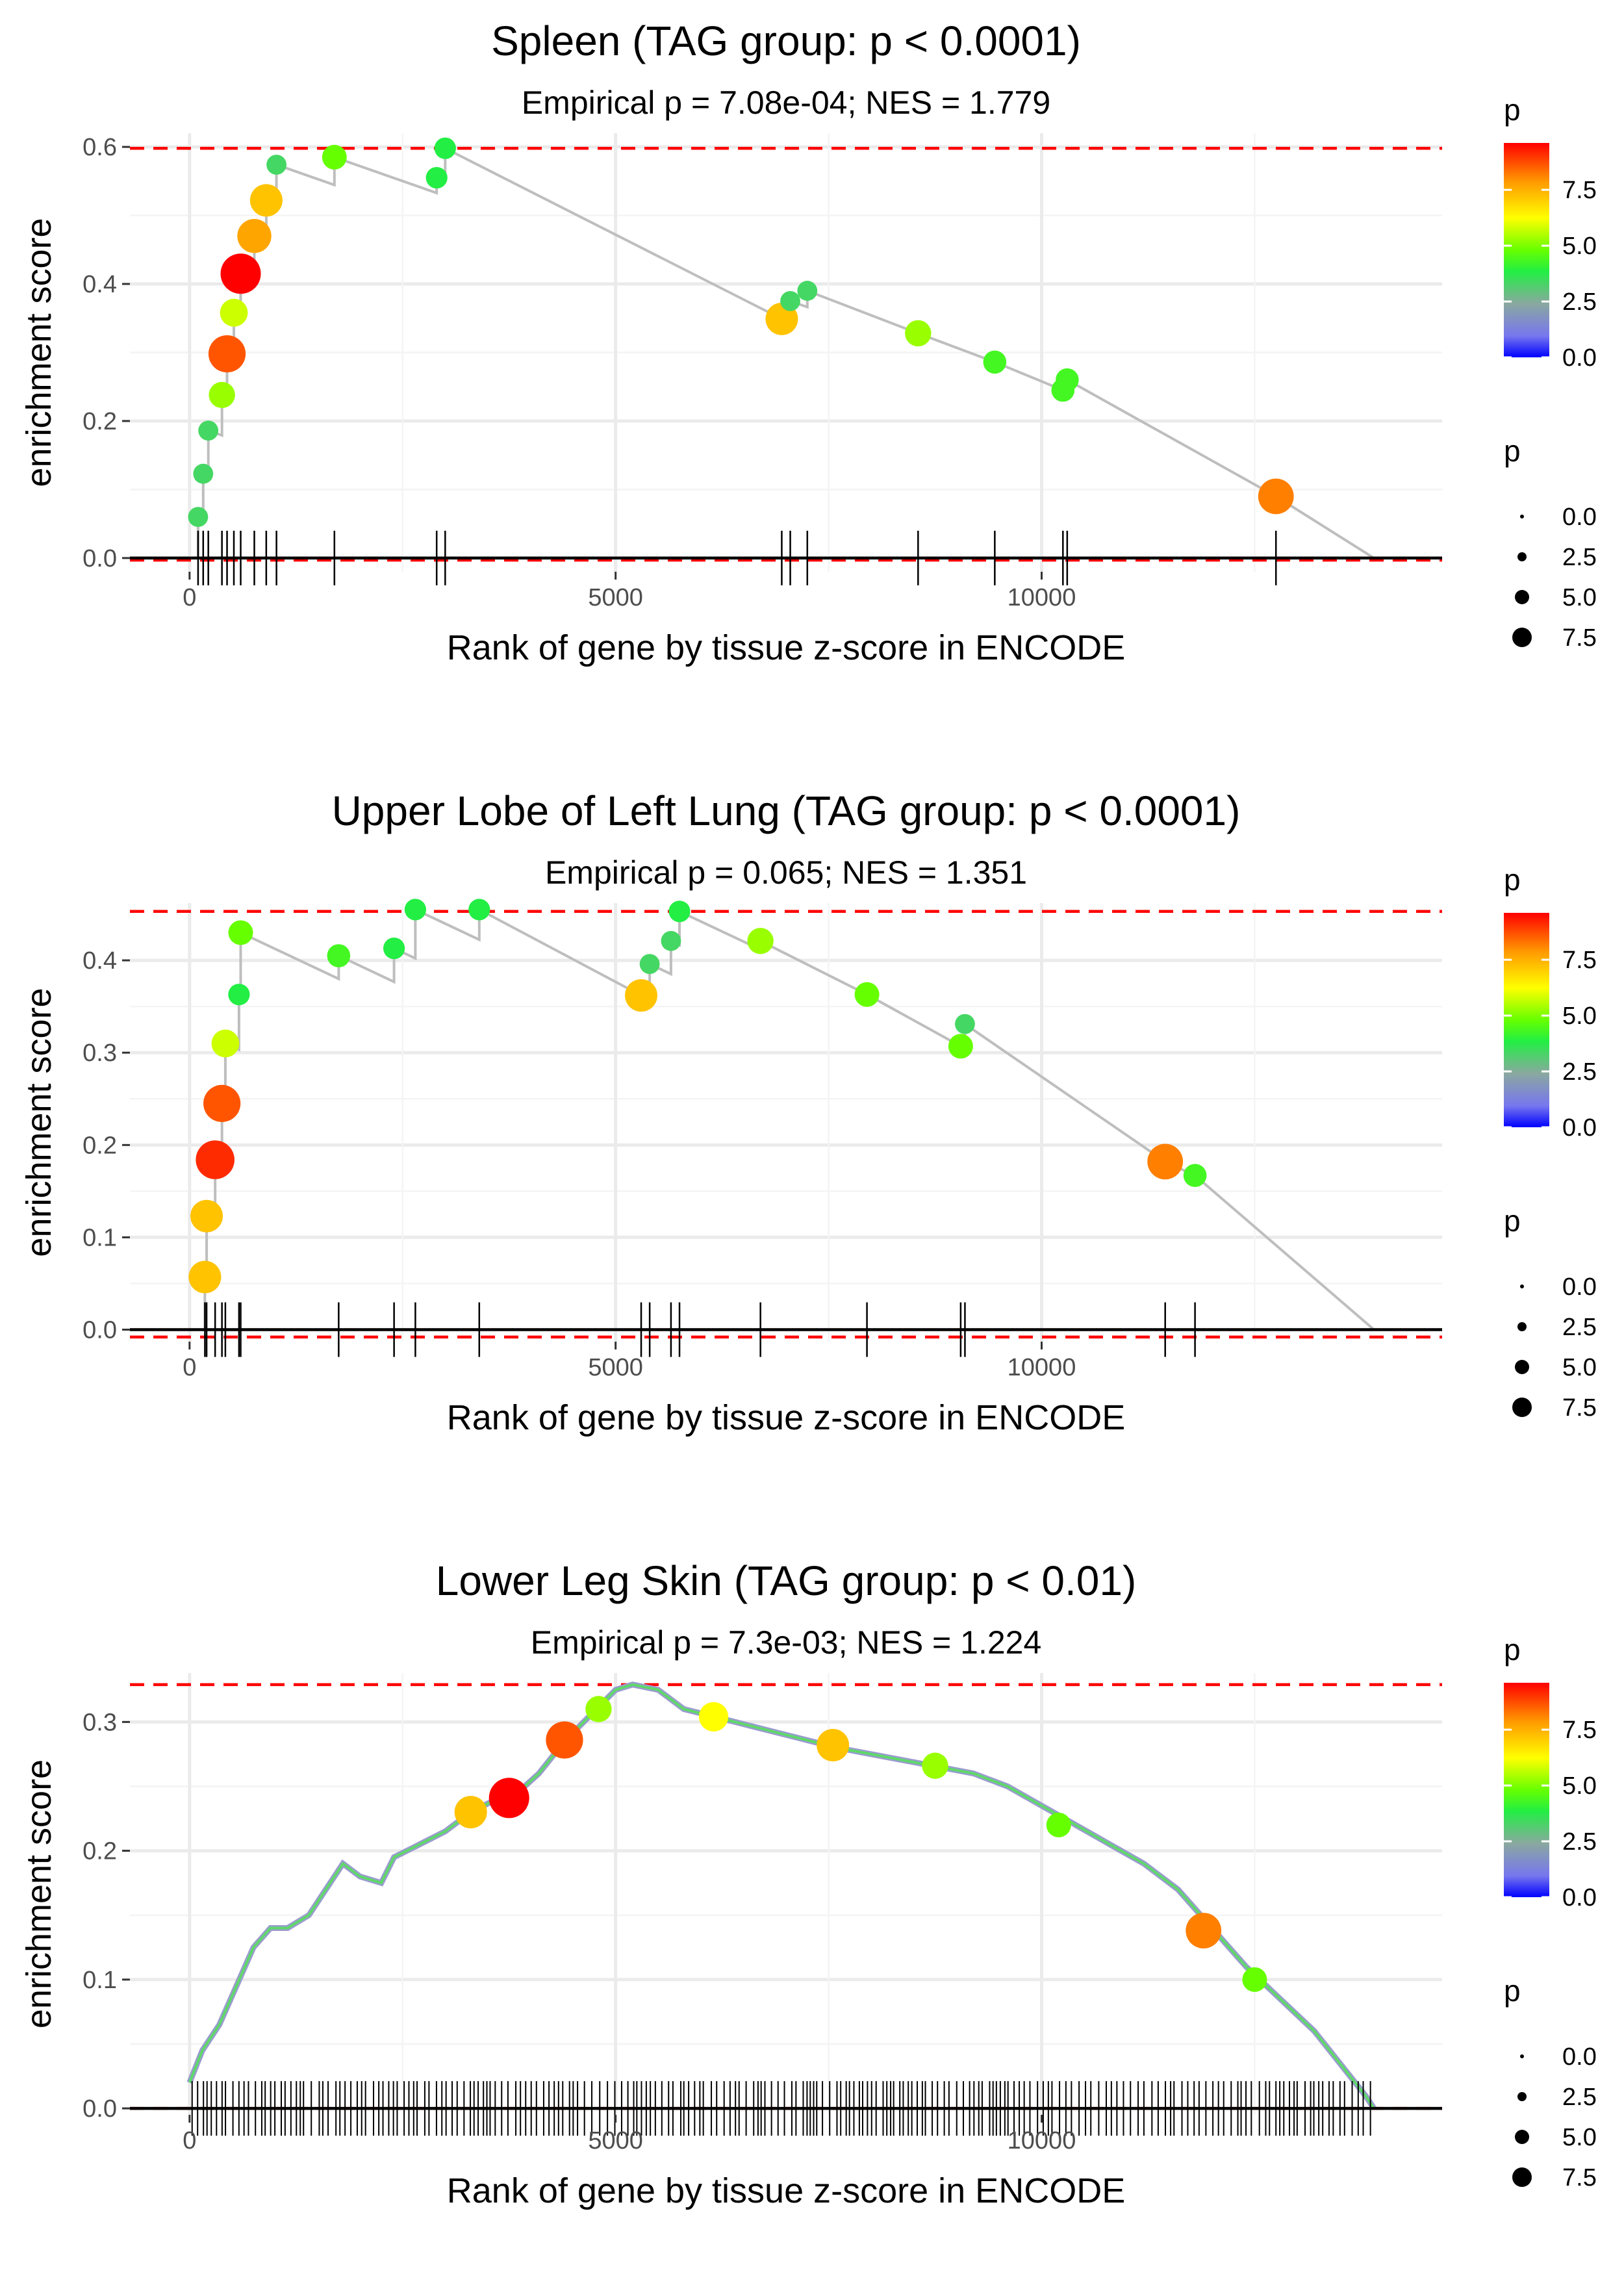 This screenshot has width=1624, height=2274. I want to click on y-tick-label: 0.6, so click(99, 147).